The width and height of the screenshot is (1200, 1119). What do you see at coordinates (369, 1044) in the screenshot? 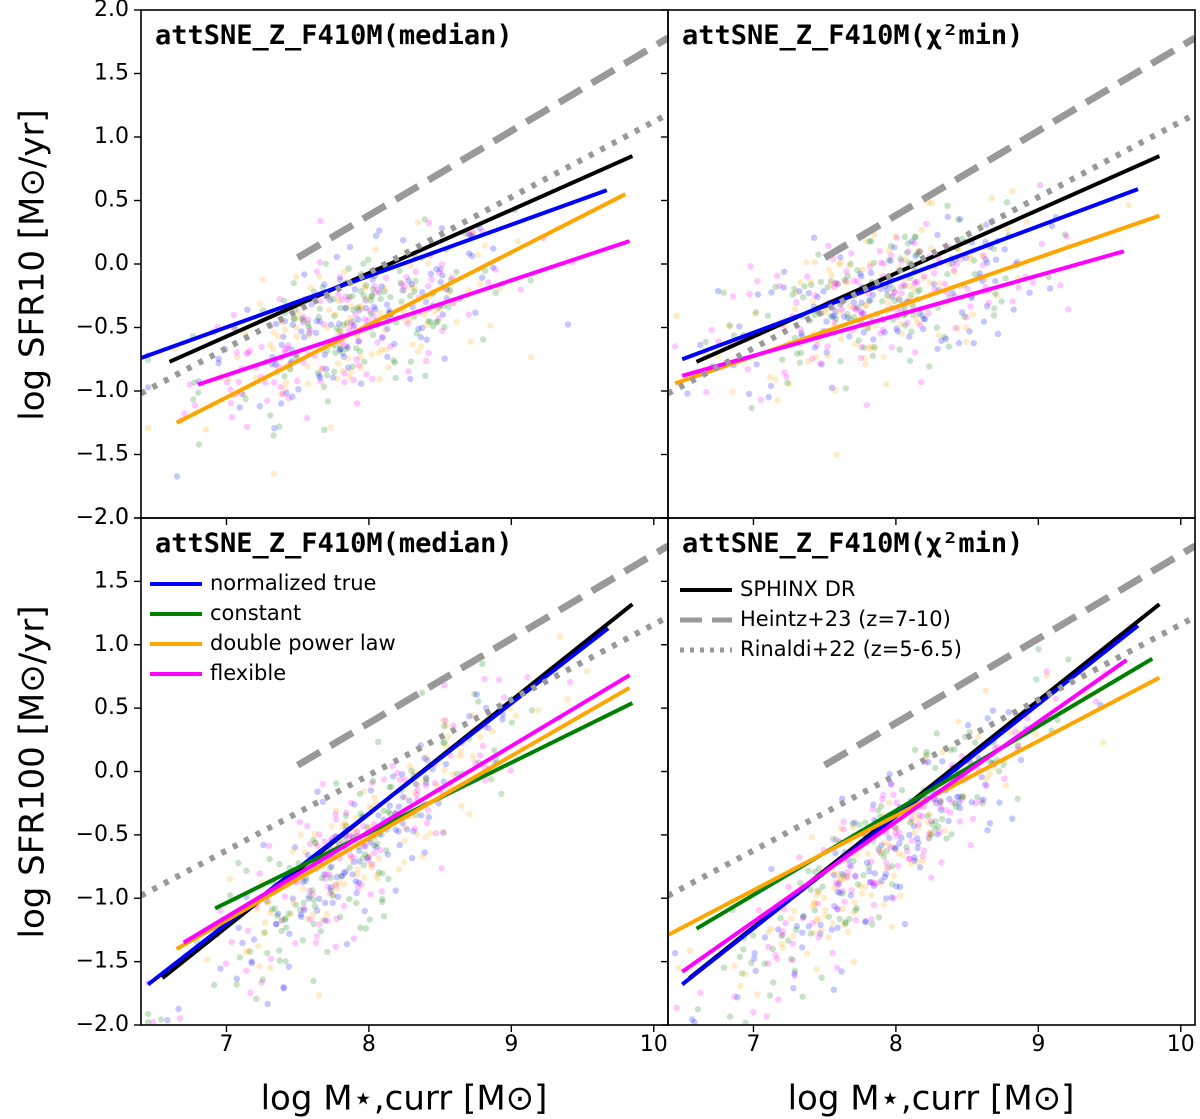
I see `x-tick-label: 8` at bounding box center [369, 1044].